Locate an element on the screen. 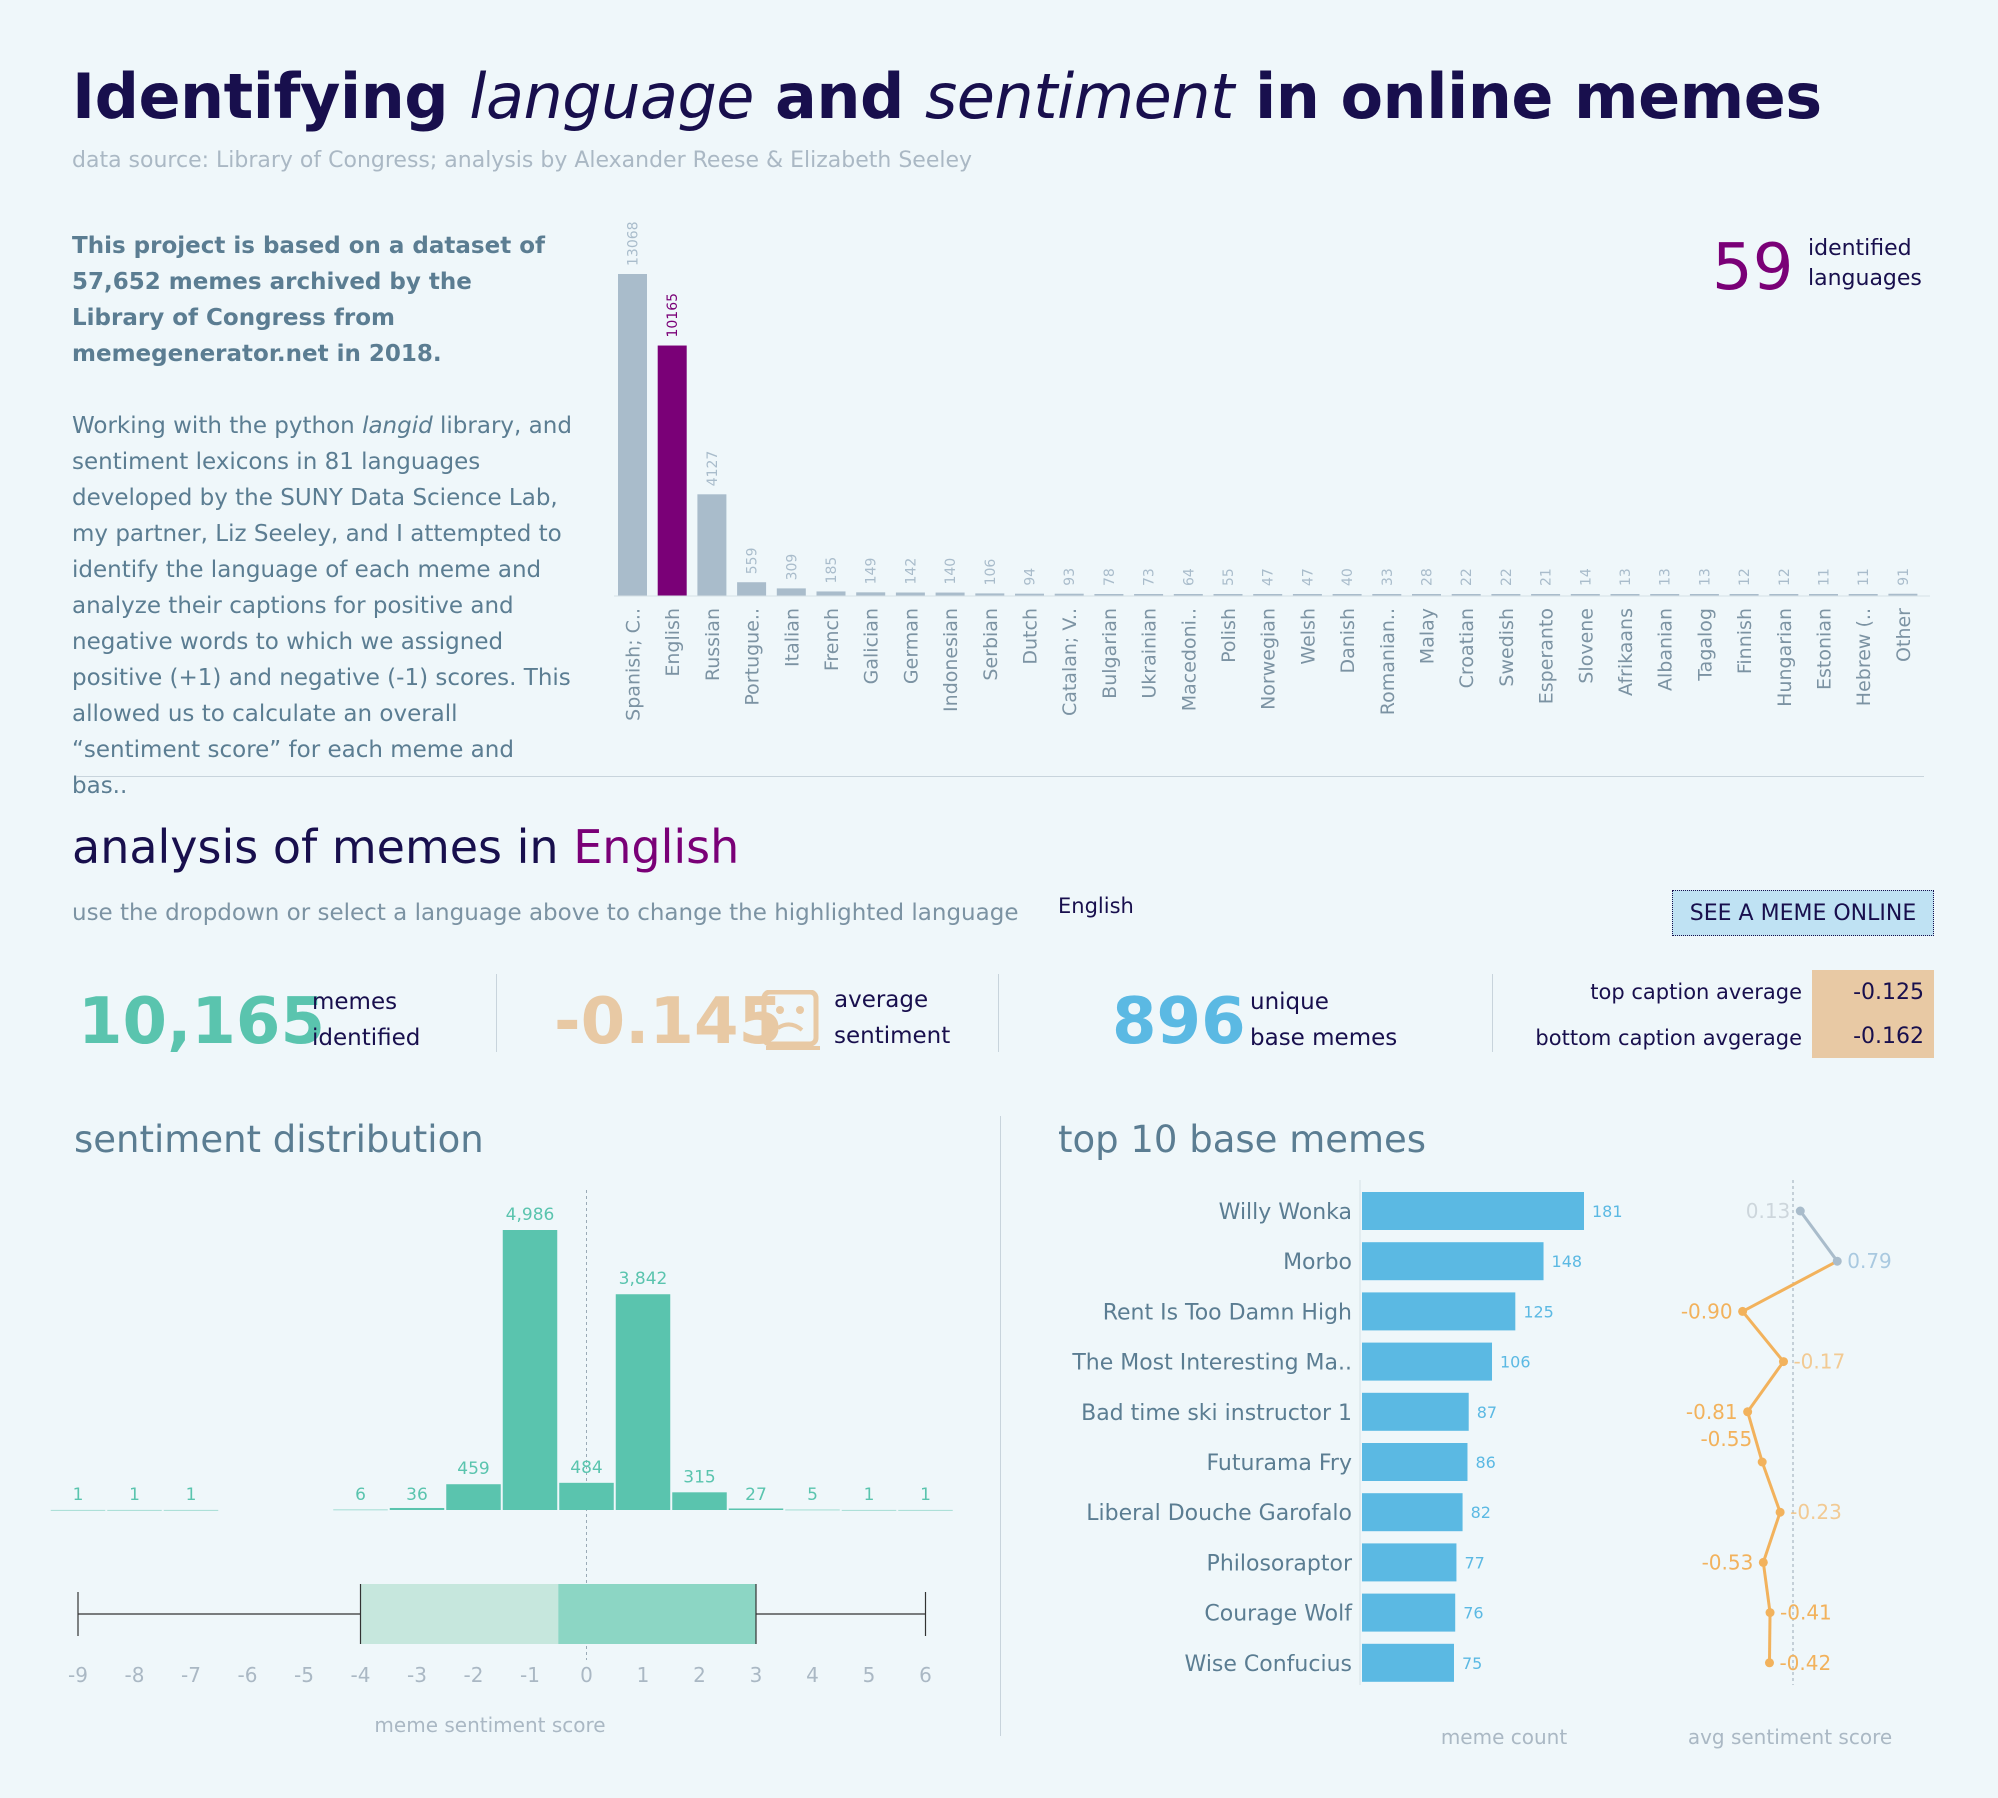 This screenshot has height=1798, width=1998. lang-category-label: Afrikaans is located at coordinates (1626, 652).